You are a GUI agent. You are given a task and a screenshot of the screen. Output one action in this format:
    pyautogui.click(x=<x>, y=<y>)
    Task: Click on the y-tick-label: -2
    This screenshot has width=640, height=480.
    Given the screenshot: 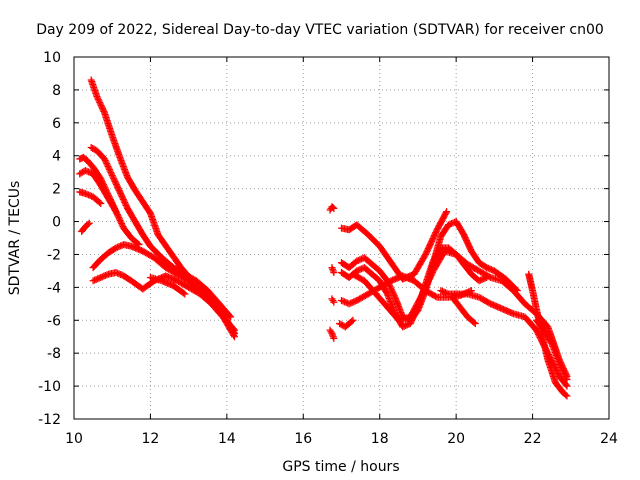 What is the action you would take?
    pyautogui.click(x=54, y=255)
    